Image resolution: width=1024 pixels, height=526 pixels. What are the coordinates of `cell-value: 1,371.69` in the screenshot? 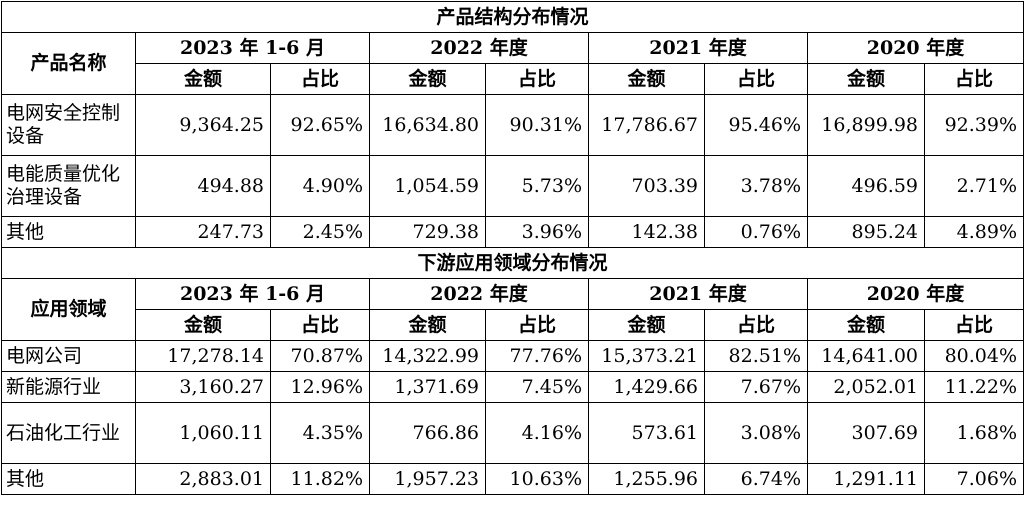 It's located at (427, 387).